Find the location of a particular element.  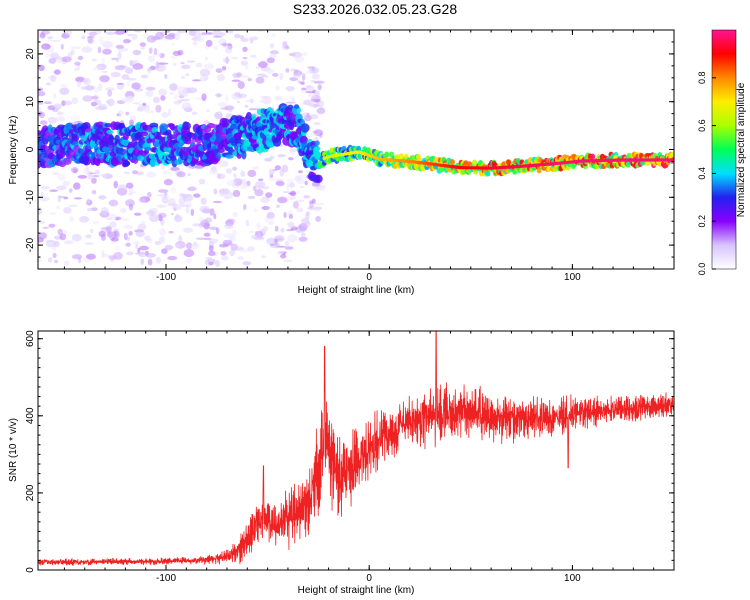

colorbar-tick-label: 0.4 is located at coordinates (702, 173).